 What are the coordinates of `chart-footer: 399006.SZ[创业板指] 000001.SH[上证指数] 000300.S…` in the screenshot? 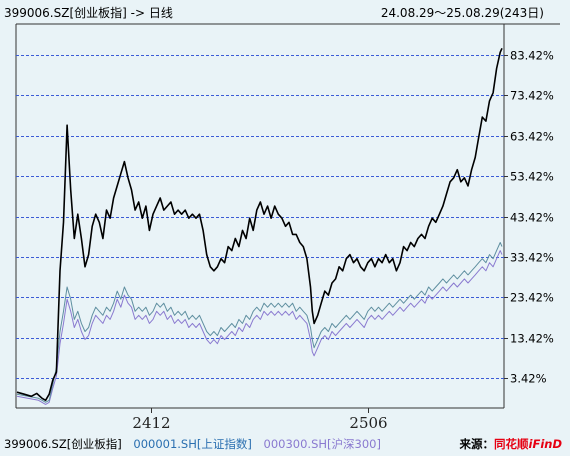 It's located at (285, 443).